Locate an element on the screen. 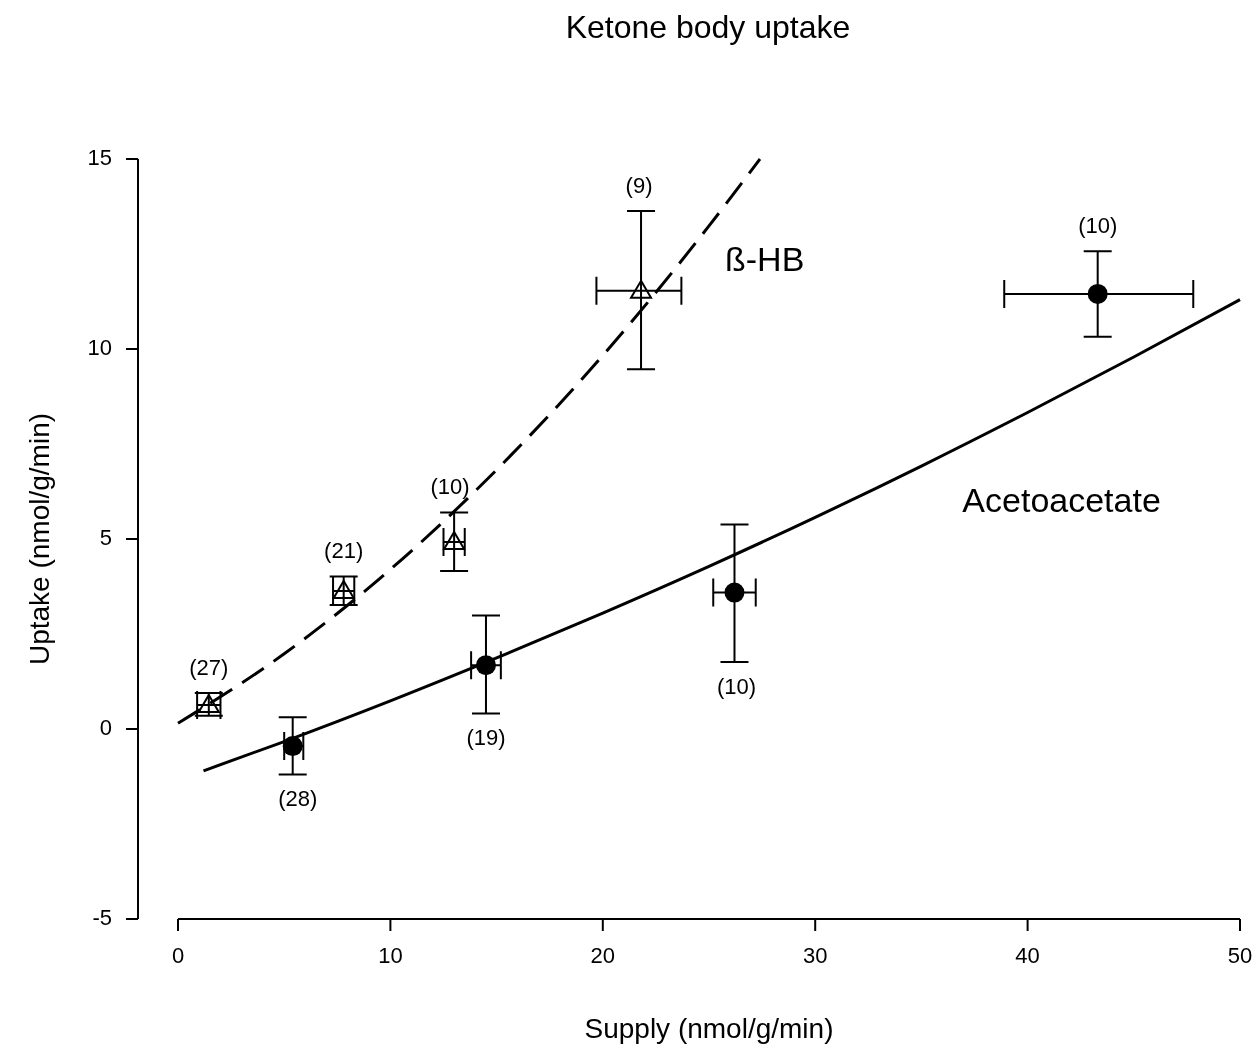  x-tick-label: 10 is located at coordinates (390, 955).